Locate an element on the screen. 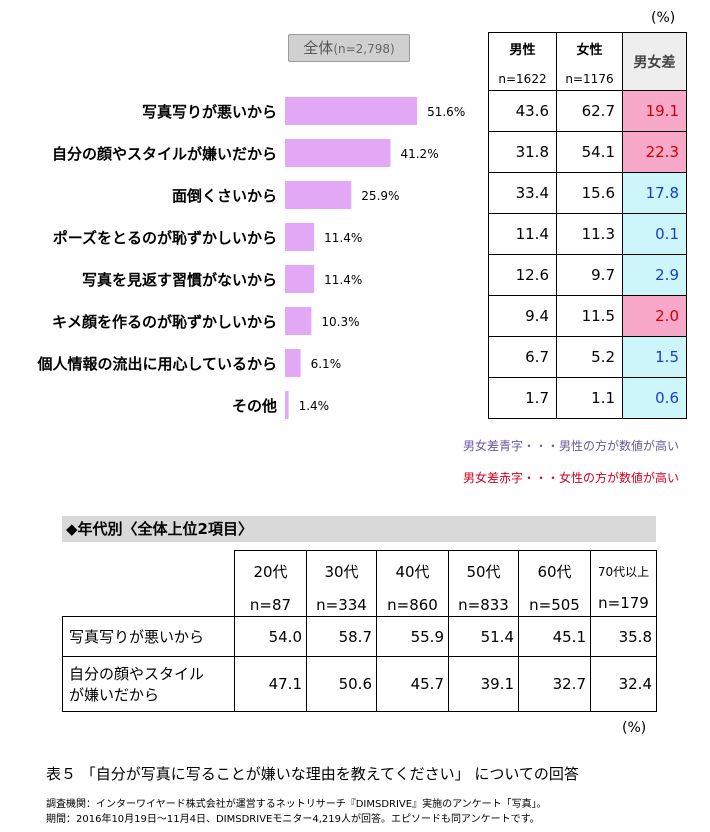 The height and width of the screenshot is (832, 710). age-row-label: 写真写りが悪いから is located at coordinates (148, 636).